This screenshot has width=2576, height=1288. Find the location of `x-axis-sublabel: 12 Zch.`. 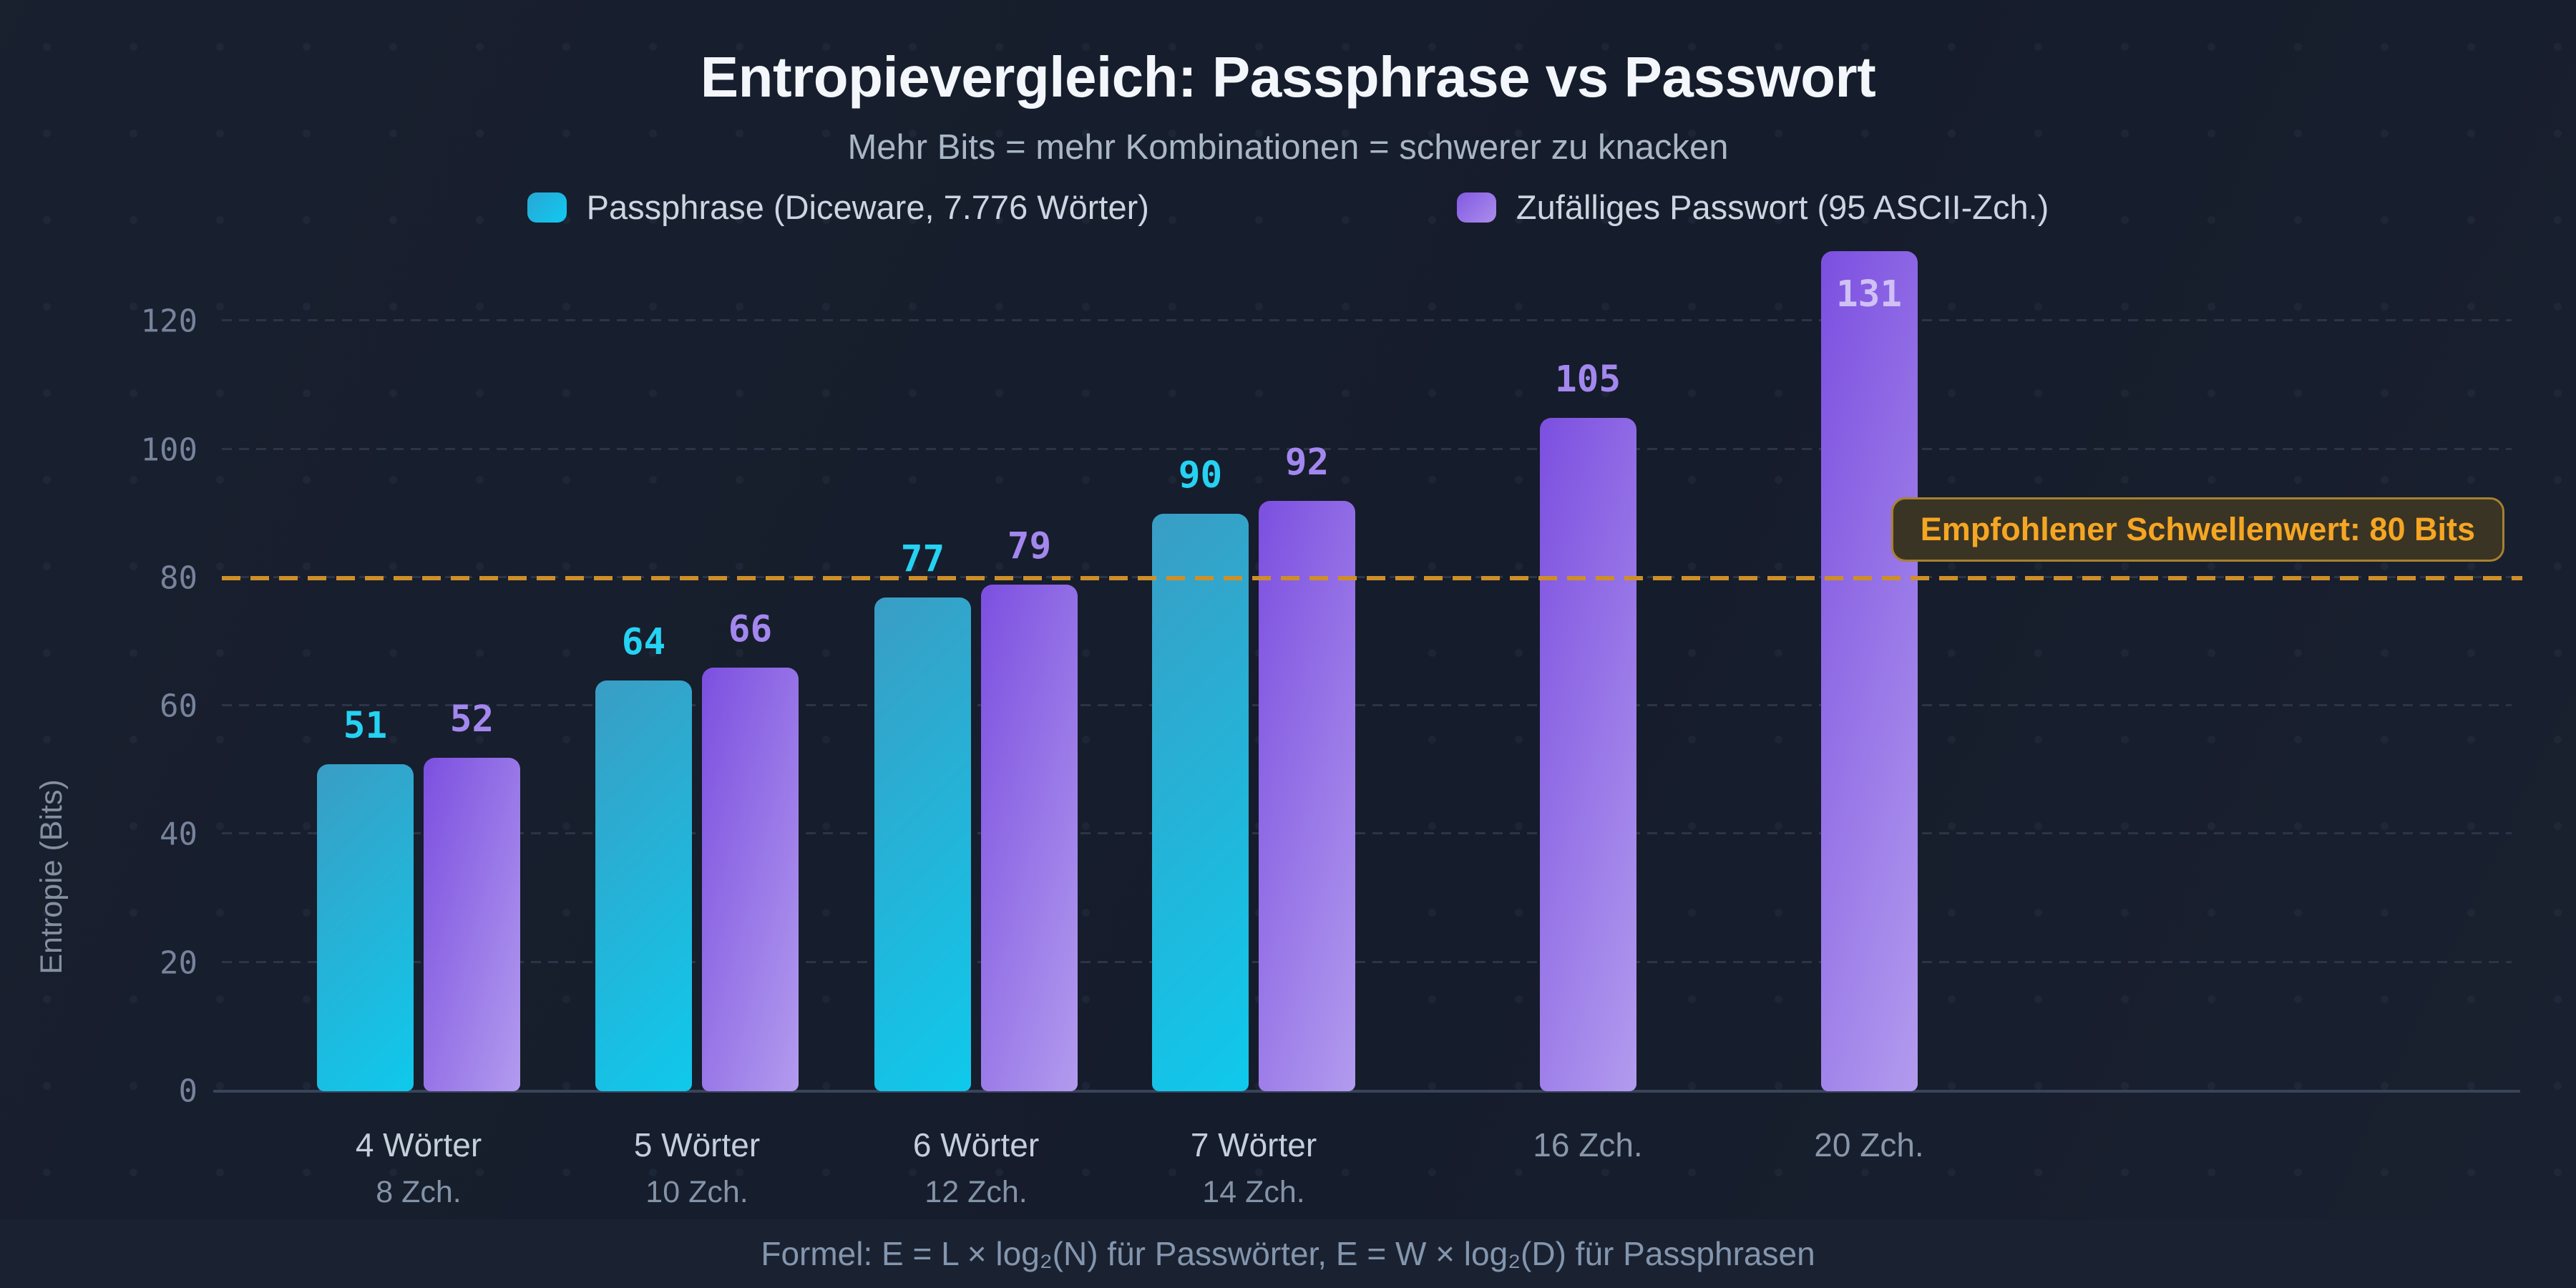

x-axis-sublabel: 12 Zch. is located at coordinates (976, 1192).